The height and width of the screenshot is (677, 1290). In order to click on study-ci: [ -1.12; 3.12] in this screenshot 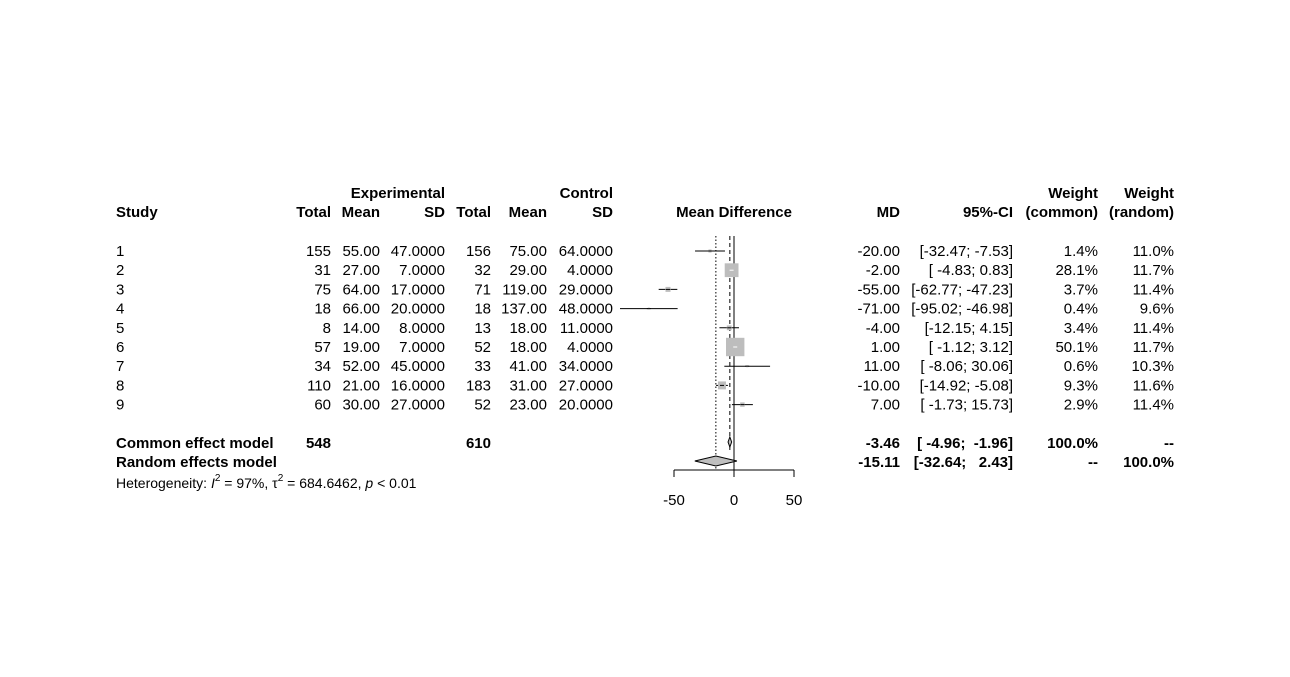, I will do `click(971, 347)`.